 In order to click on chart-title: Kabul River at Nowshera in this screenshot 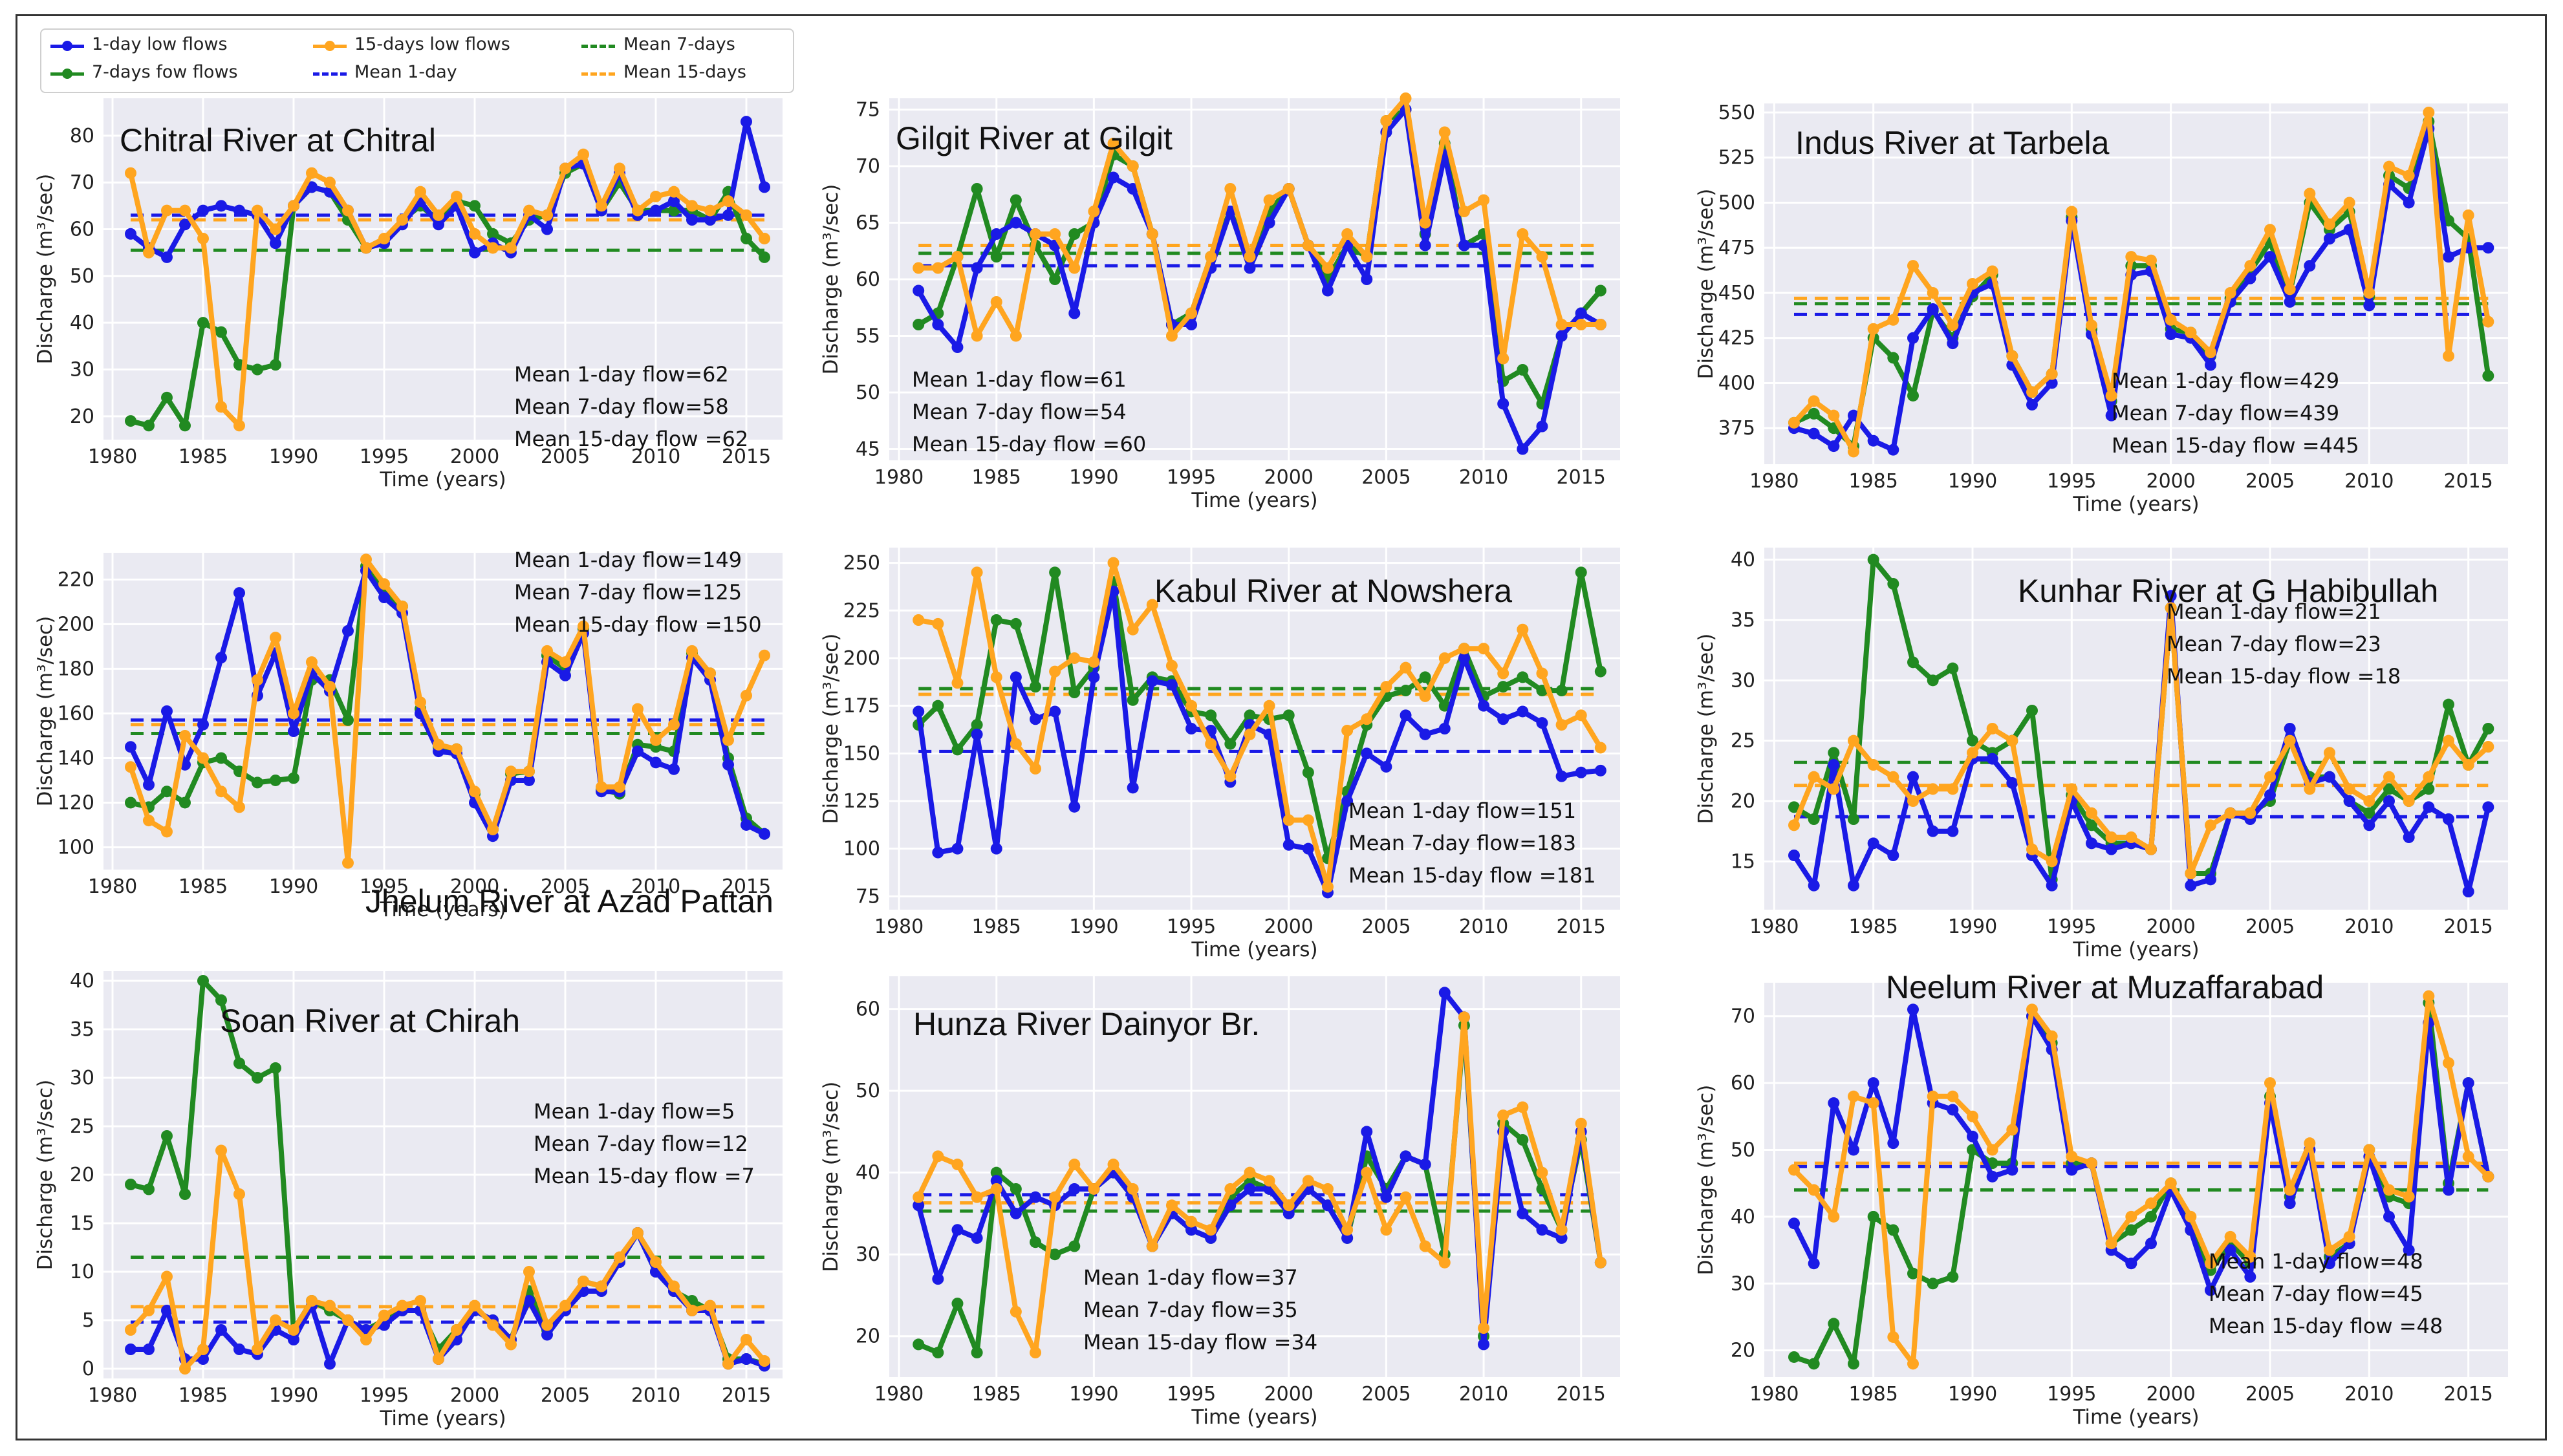, I will do `click(1333, 591)`.